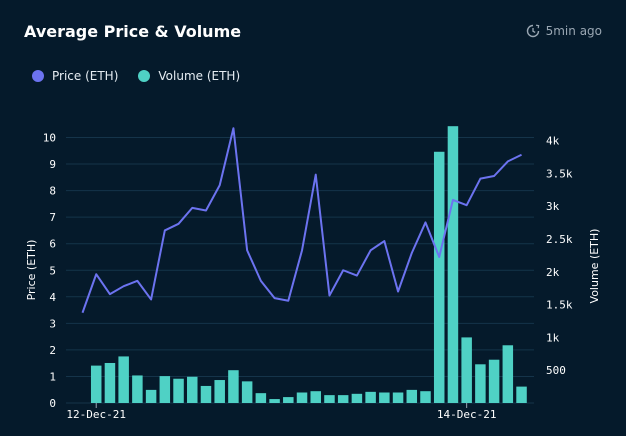 This screenshot has width=626, height=436. I want to click on y-right-tick-label: 1k, so click(553, 337).